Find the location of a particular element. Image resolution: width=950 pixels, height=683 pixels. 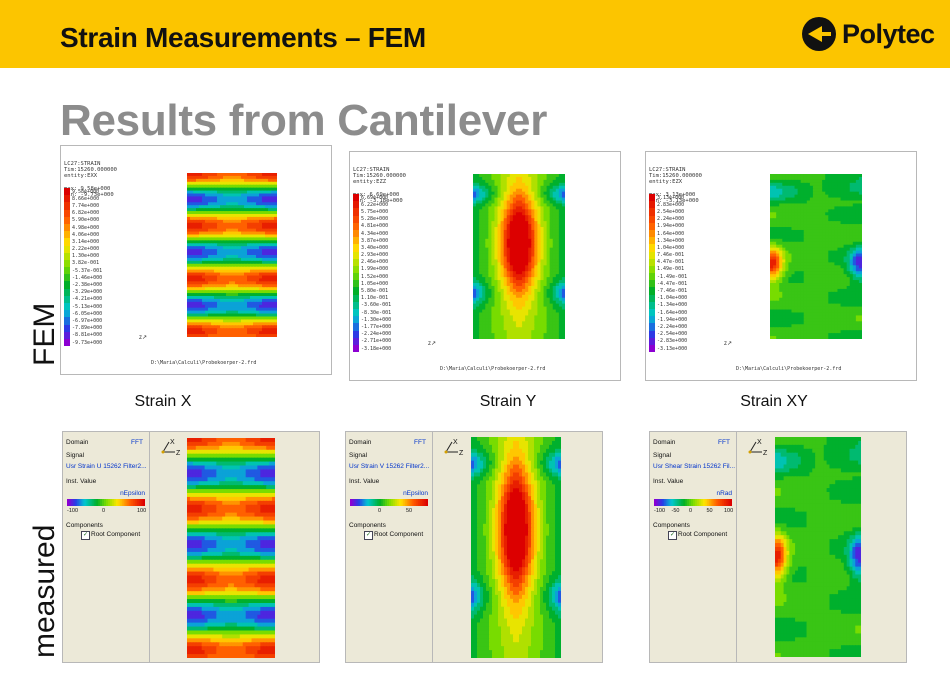

legend-row: 4.81e+000 is located at coordinates (372, 226).